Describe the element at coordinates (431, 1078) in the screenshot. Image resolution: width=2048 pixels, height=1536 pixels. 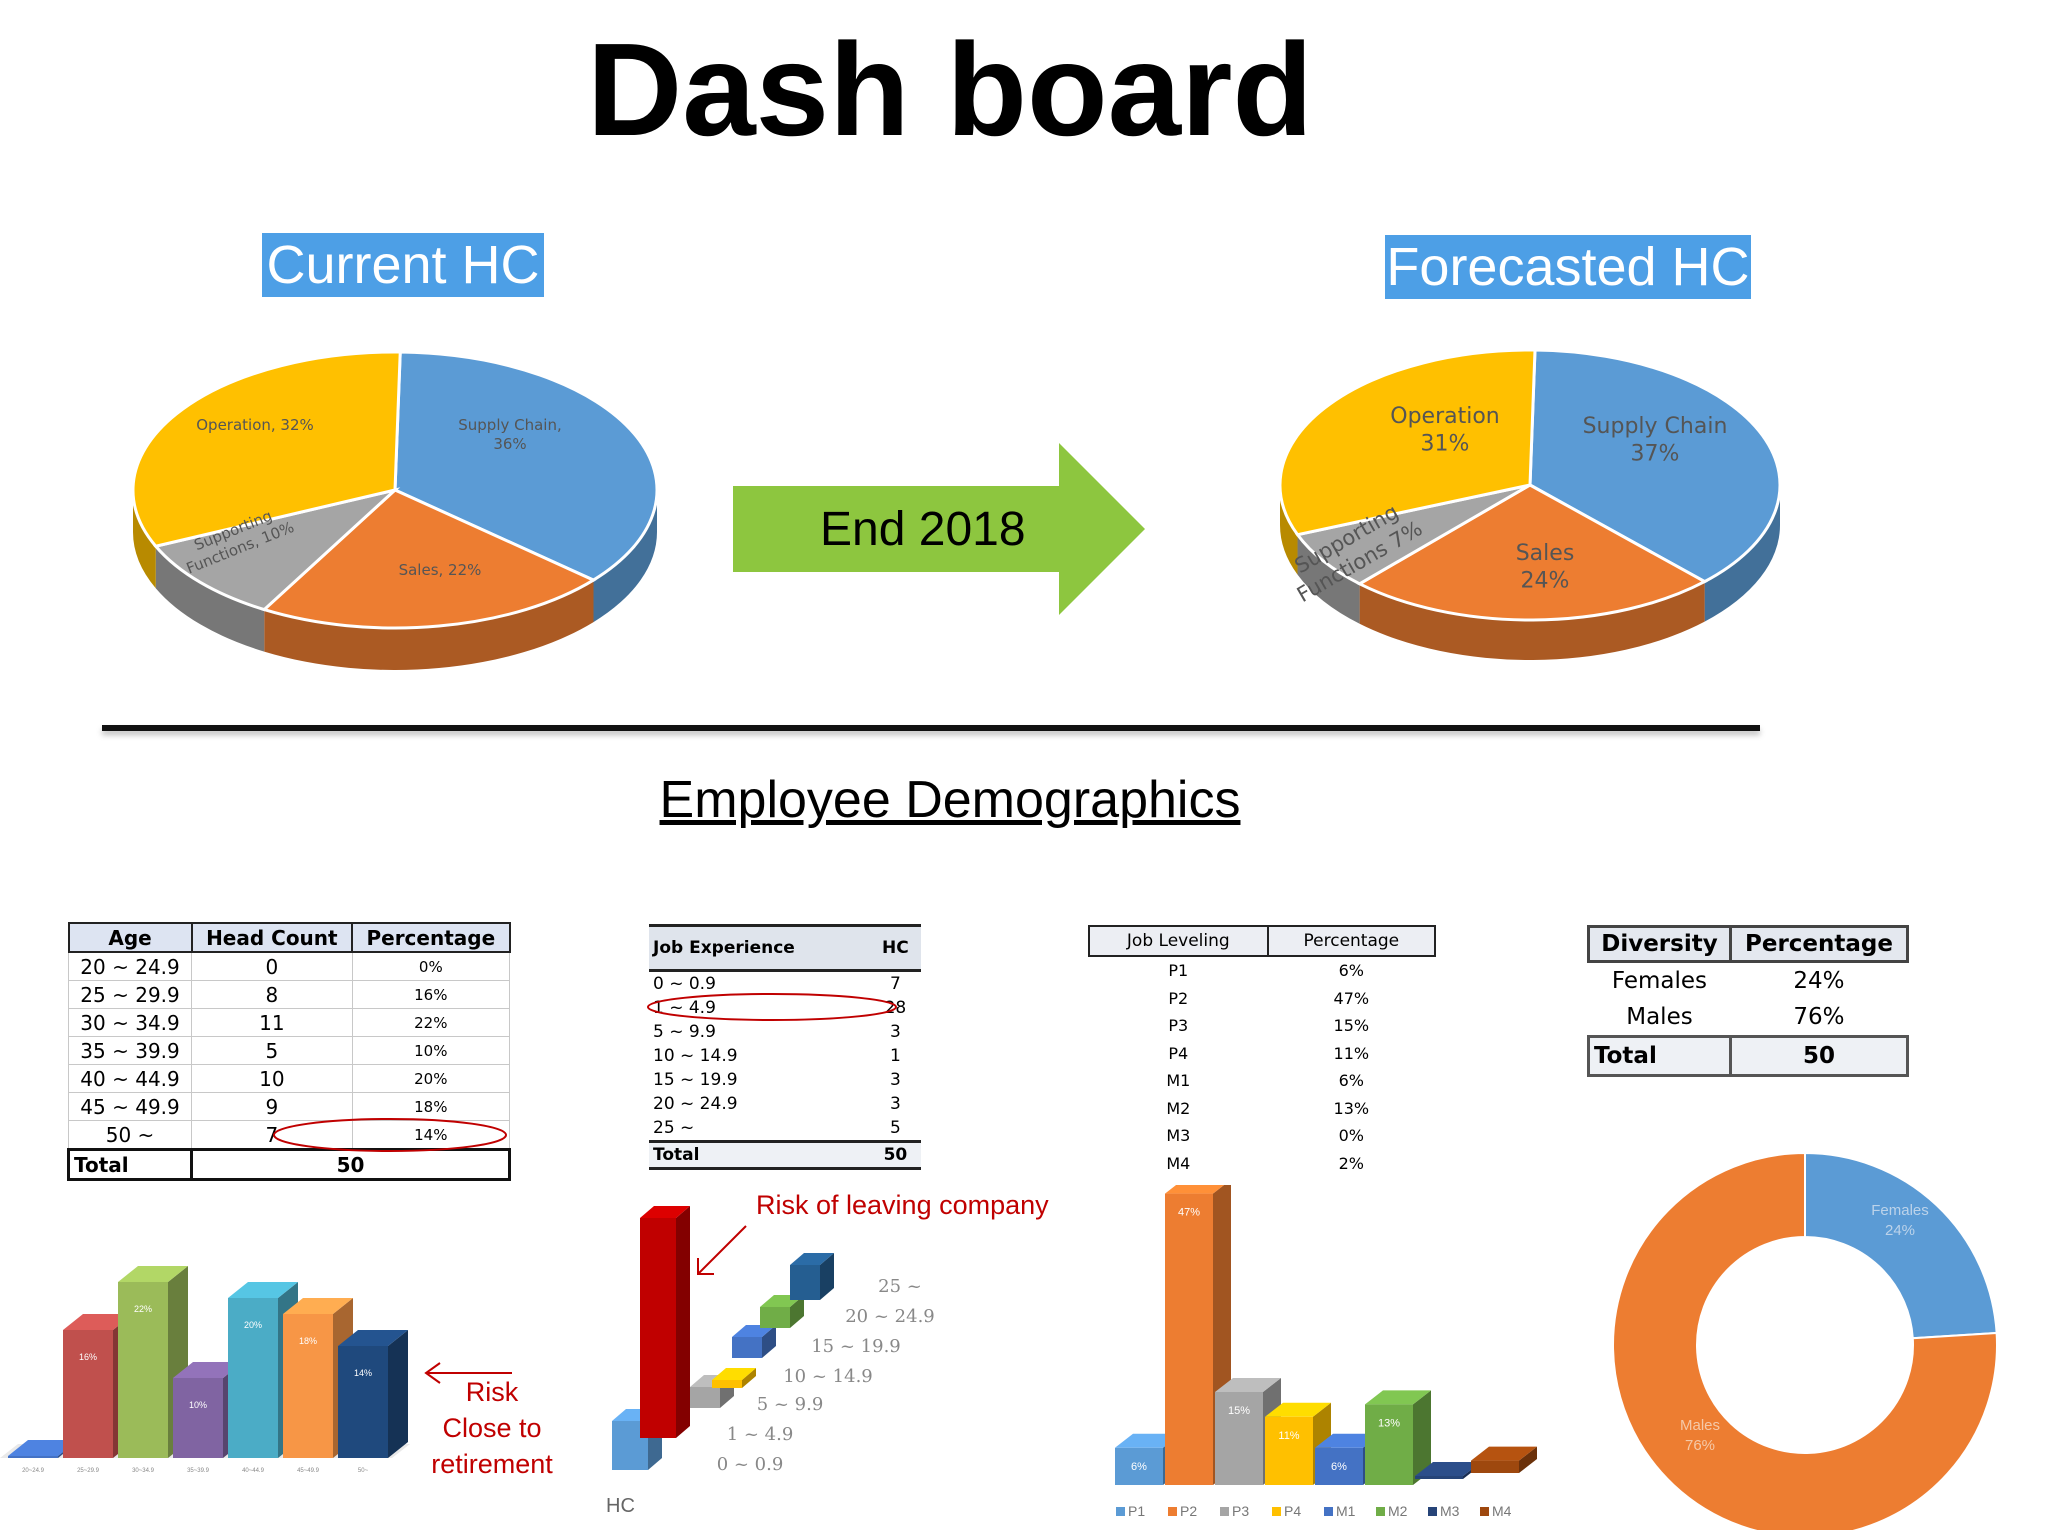
I see `table-cell: 20%` at that location.